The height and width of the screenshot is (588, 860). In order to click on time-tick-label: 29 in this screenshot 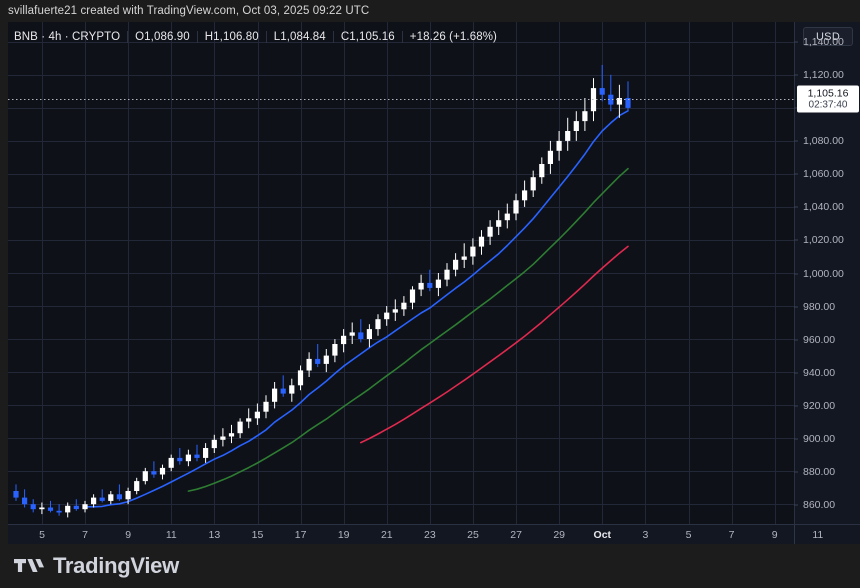, I will do `click(559, 535)`.